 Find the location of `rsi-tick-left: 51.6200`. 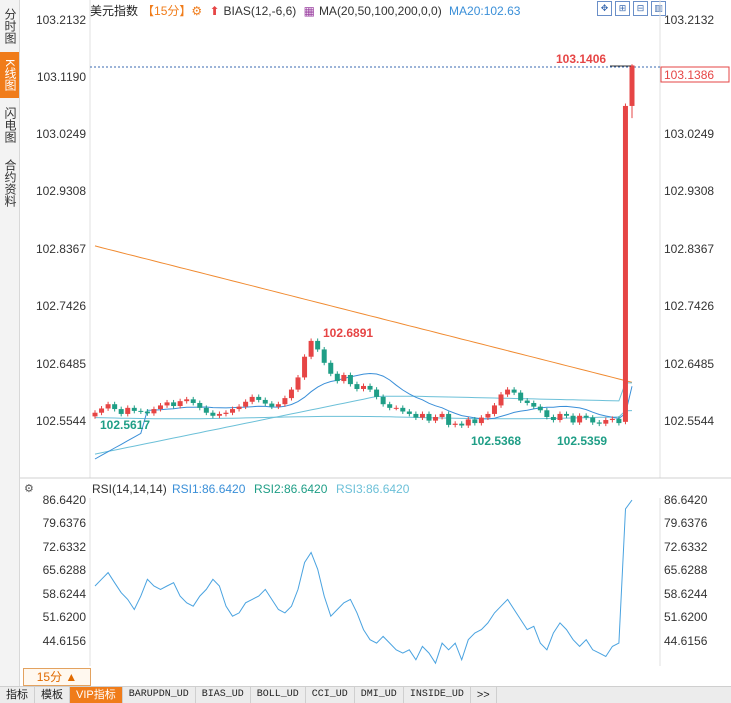

rsi-tick-left: 51.6200 is located at coordinates (65, 617).